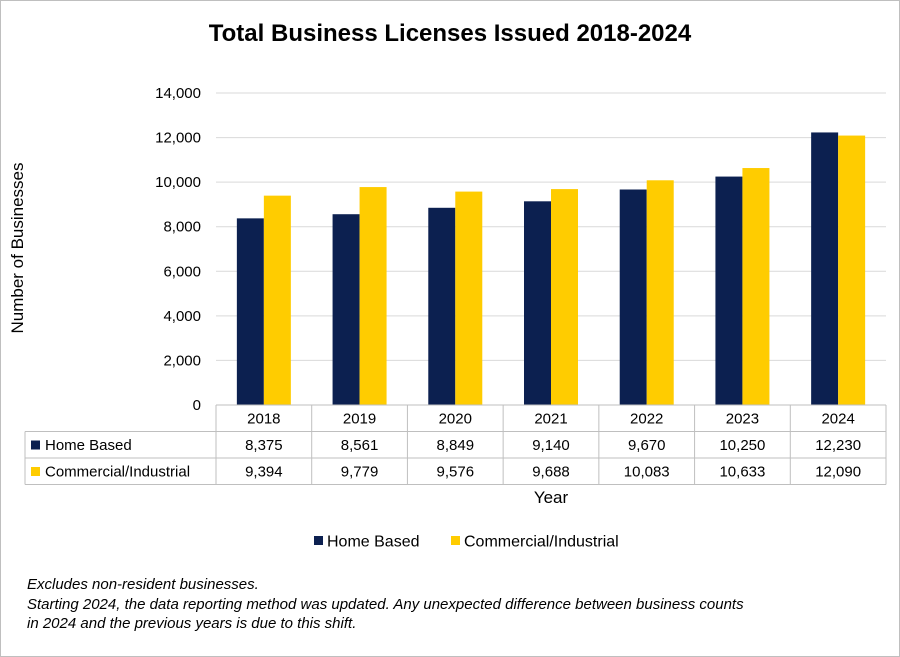 The height and width of the screenshot is (657, 900). Describe the element at coordinates (359, 419) in the screenshot. I see `x-category-label: 2019` at that location.